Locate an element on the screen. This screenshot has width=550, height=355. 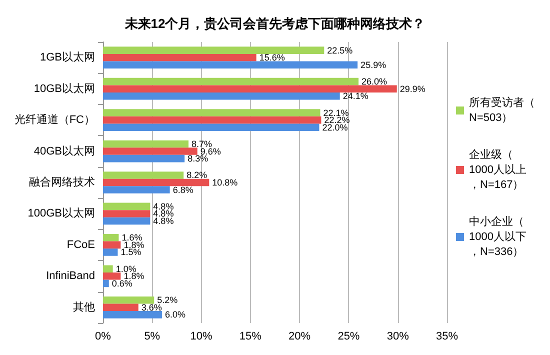
y-tick-label: 10GB以太网 is located at coordinates (64, 88).